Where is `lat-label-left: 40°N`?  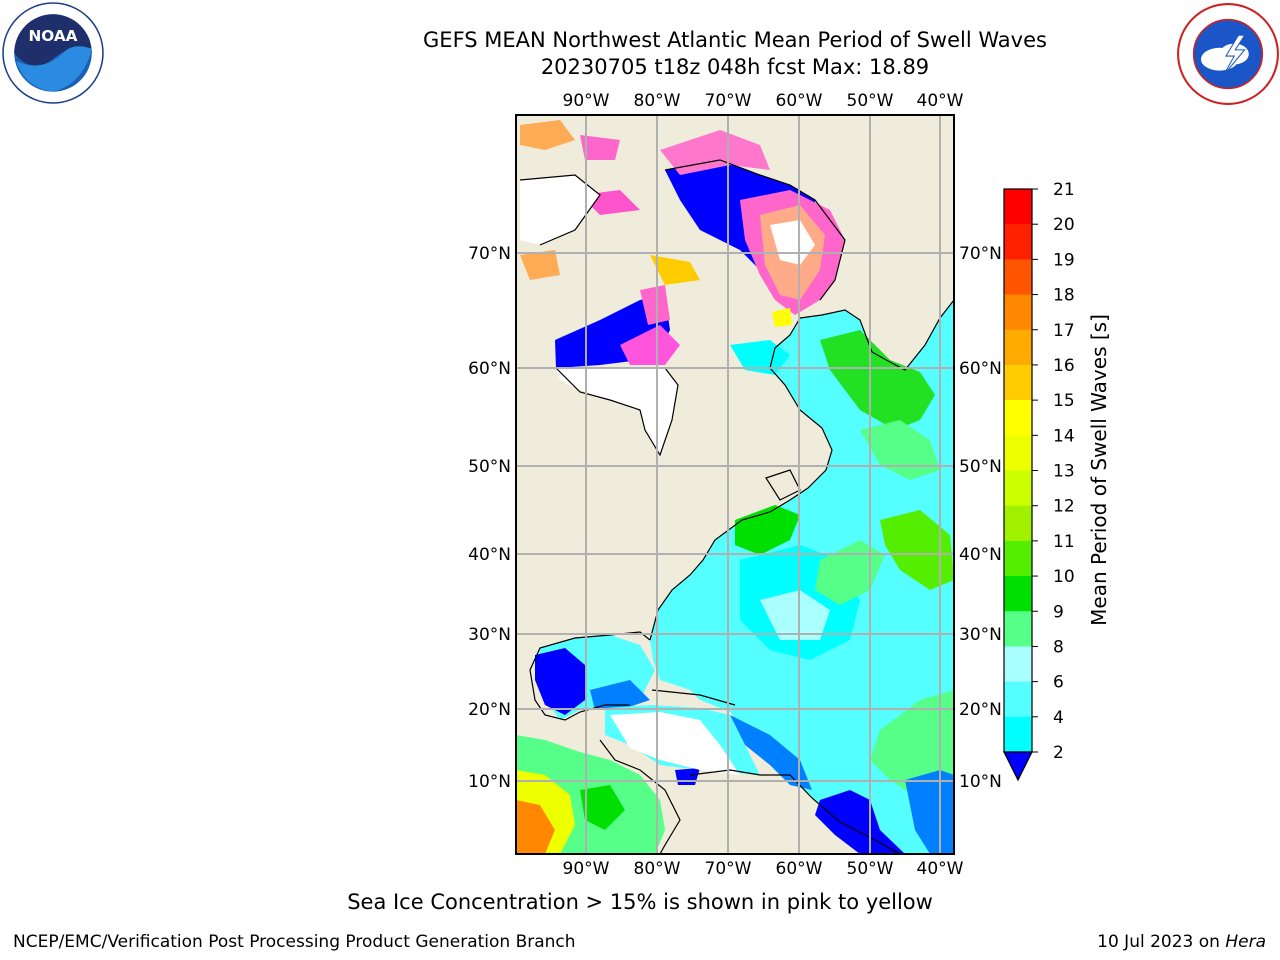
lat-label-left: 40°N is located at coordinates (489, 555).